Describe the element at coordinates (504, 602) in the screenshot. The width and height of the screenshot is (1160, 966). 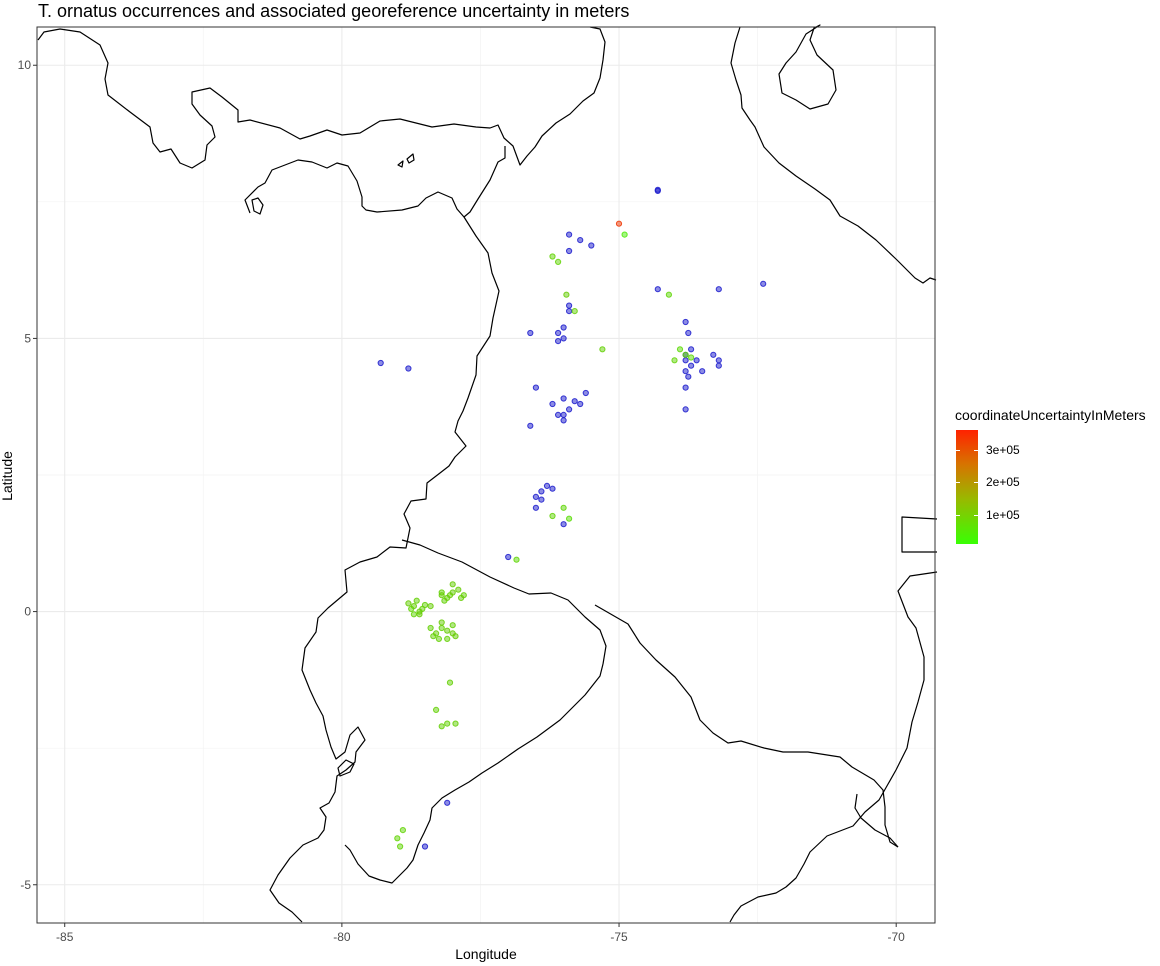
I see `border-ecuador-peru-colombia` at that location.